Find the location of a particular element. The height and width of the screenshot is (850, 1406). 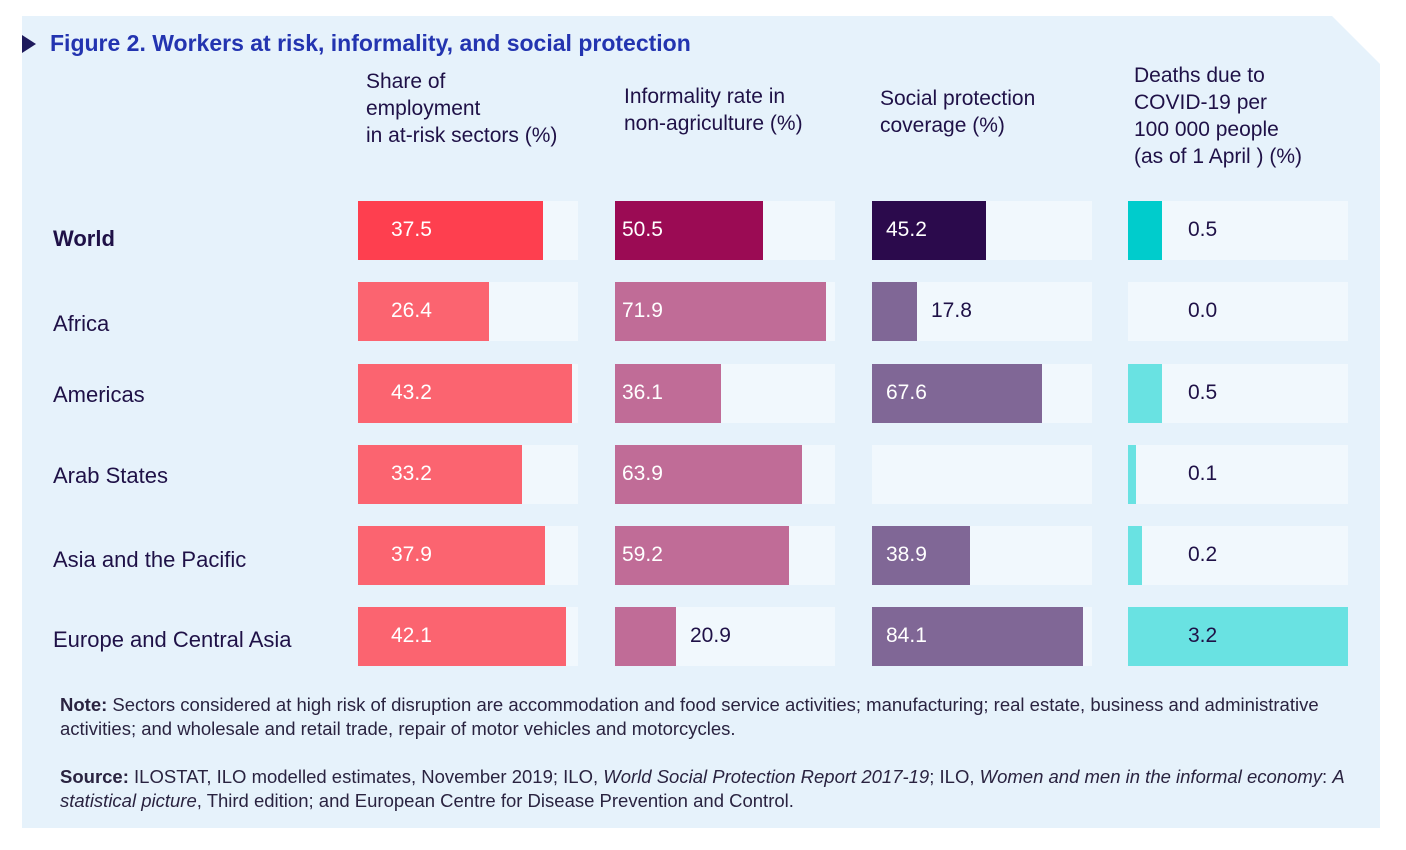

bar-track is located at coordinates (982, 474).